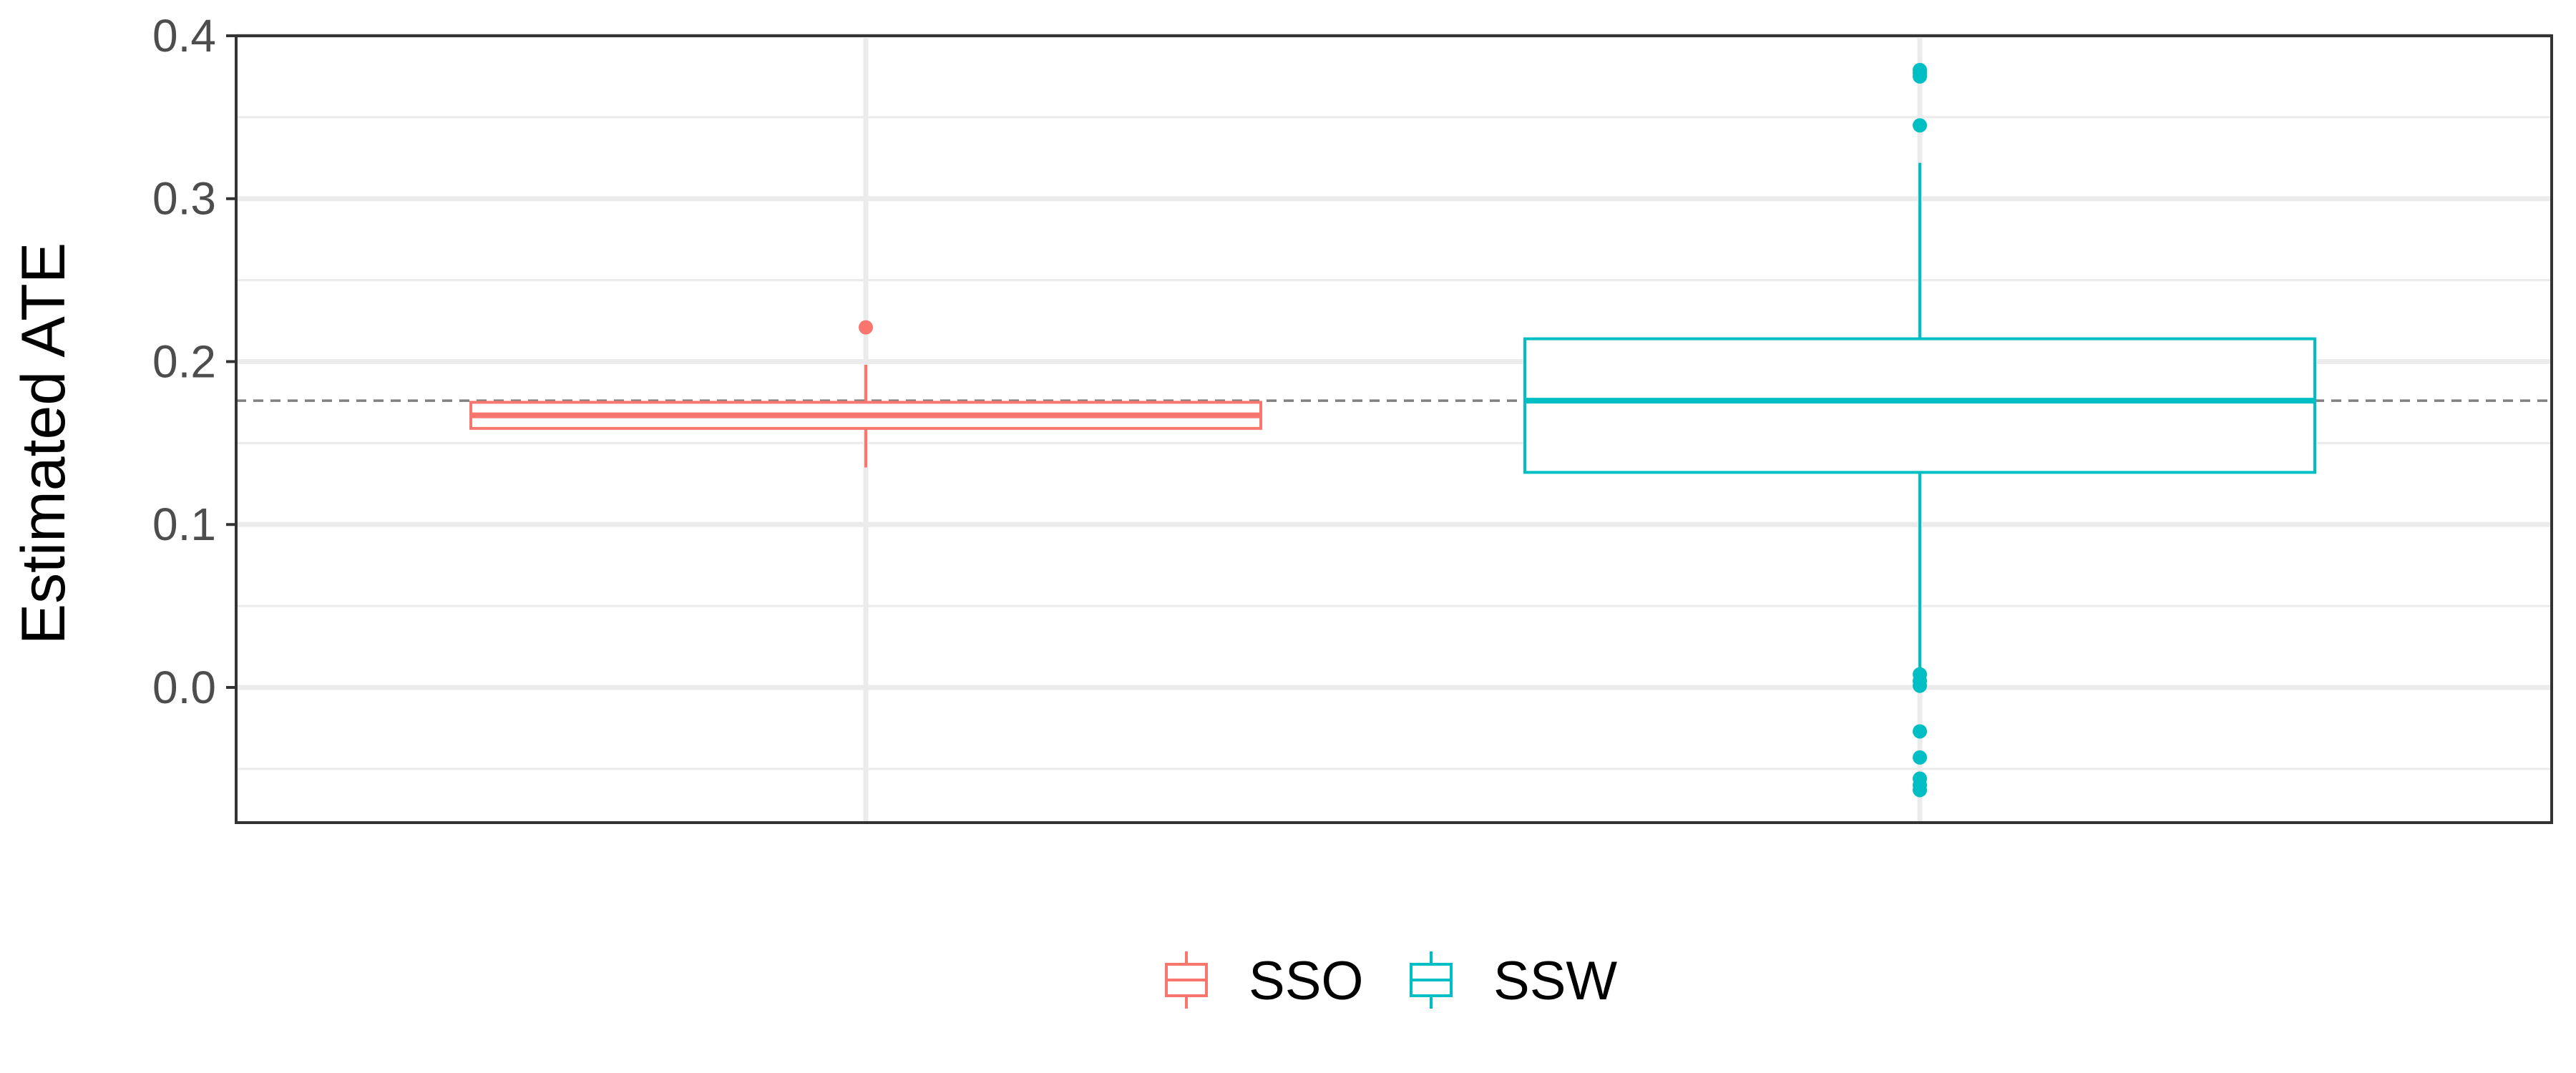 This screenshot has width=2576, height=1073. Describe the element at coordinates (1306, 981) in the screenshot. I see `legend-label: SSO` at that location.